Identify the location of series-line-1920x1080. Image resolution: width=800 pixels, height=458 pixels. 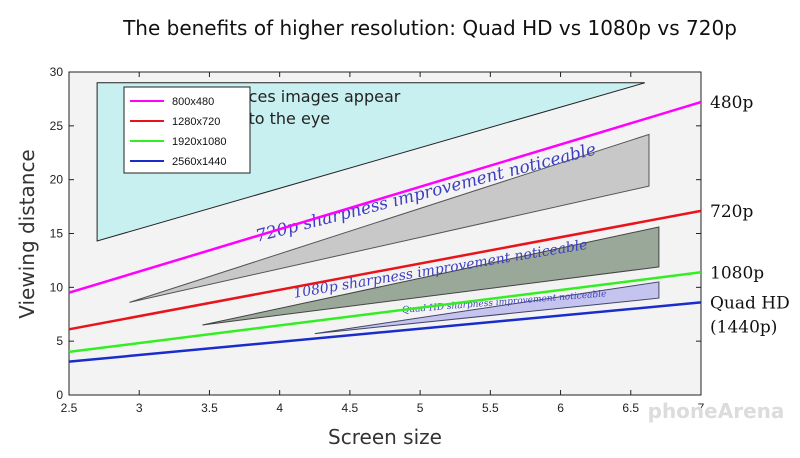
(385, 312).